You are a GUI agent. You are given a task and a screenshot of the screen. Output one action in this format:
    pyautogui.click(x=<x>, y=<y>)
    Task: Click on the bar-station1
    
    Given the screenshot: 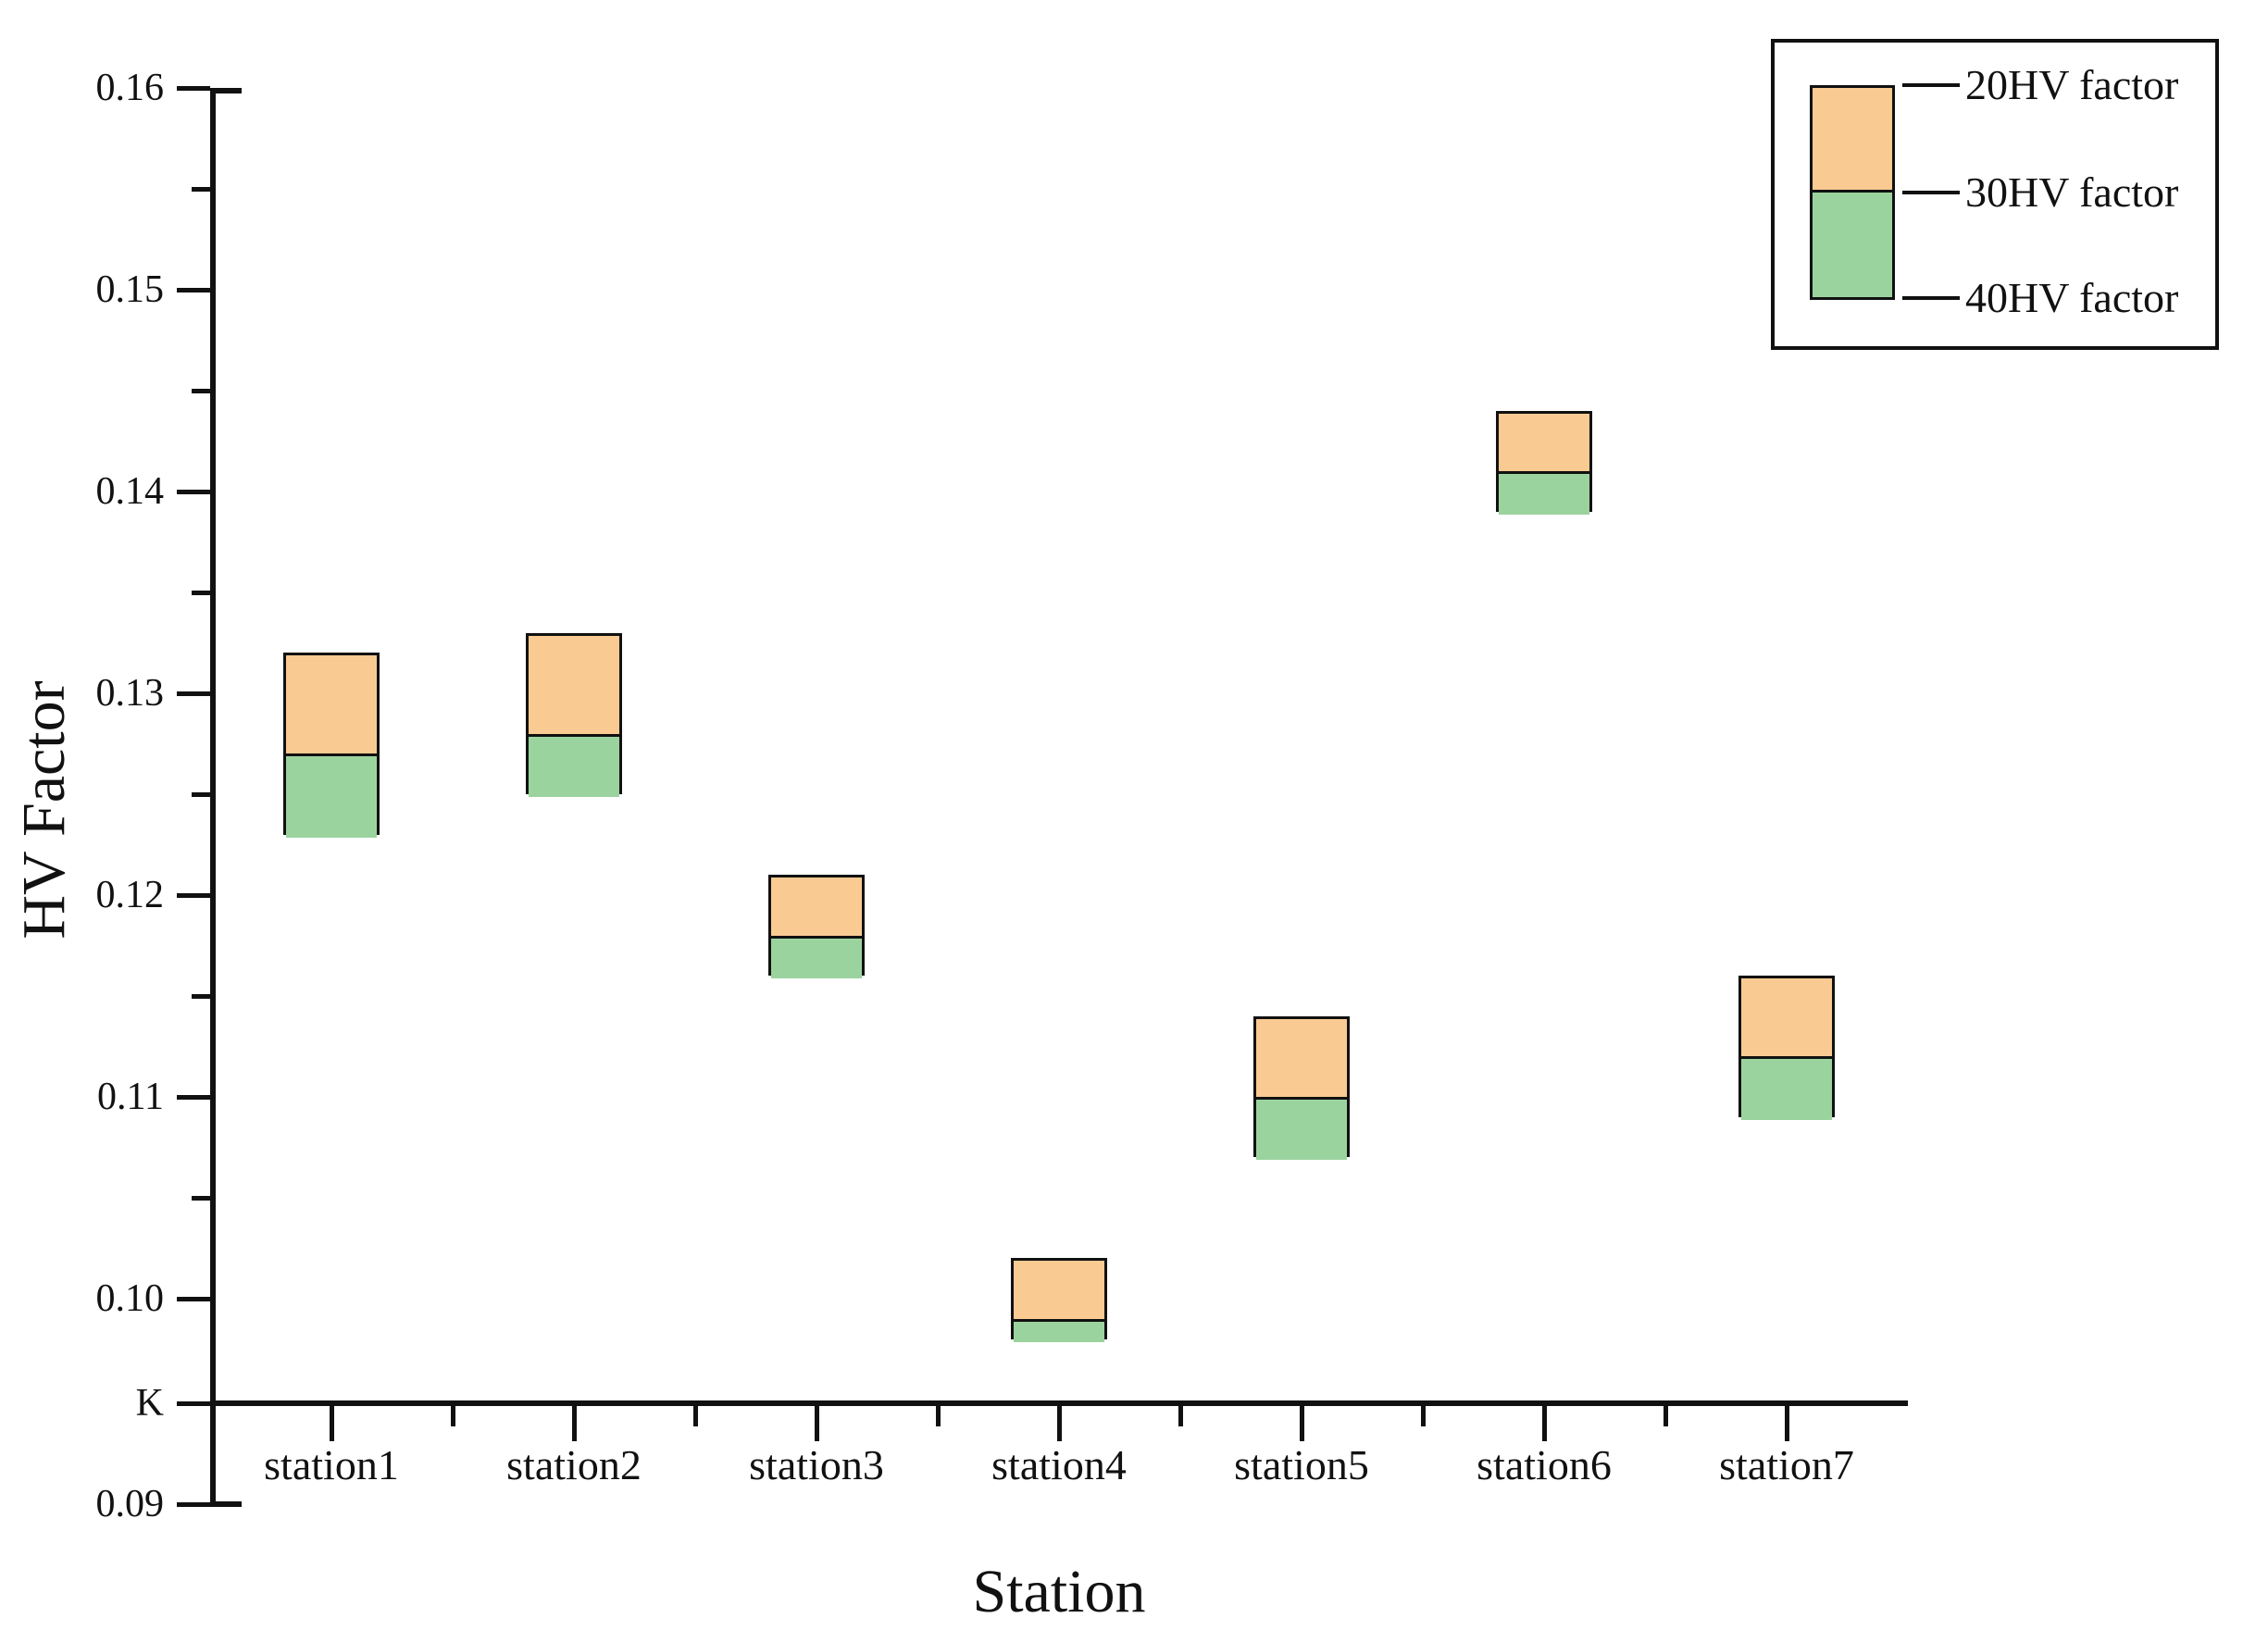 What is the action you would take?
    pyautogui.click(x=331, y=746)
    